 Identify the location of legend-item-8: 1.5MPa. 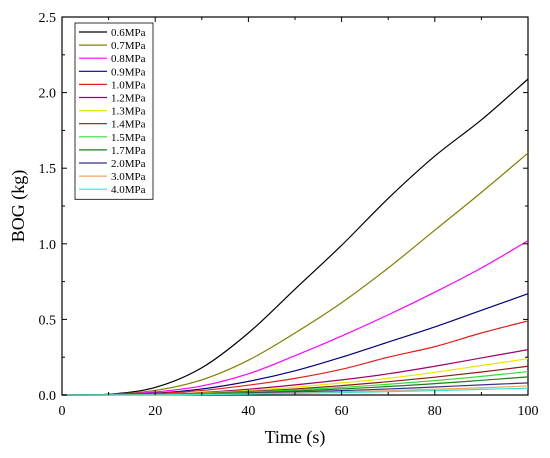
(112, 138).